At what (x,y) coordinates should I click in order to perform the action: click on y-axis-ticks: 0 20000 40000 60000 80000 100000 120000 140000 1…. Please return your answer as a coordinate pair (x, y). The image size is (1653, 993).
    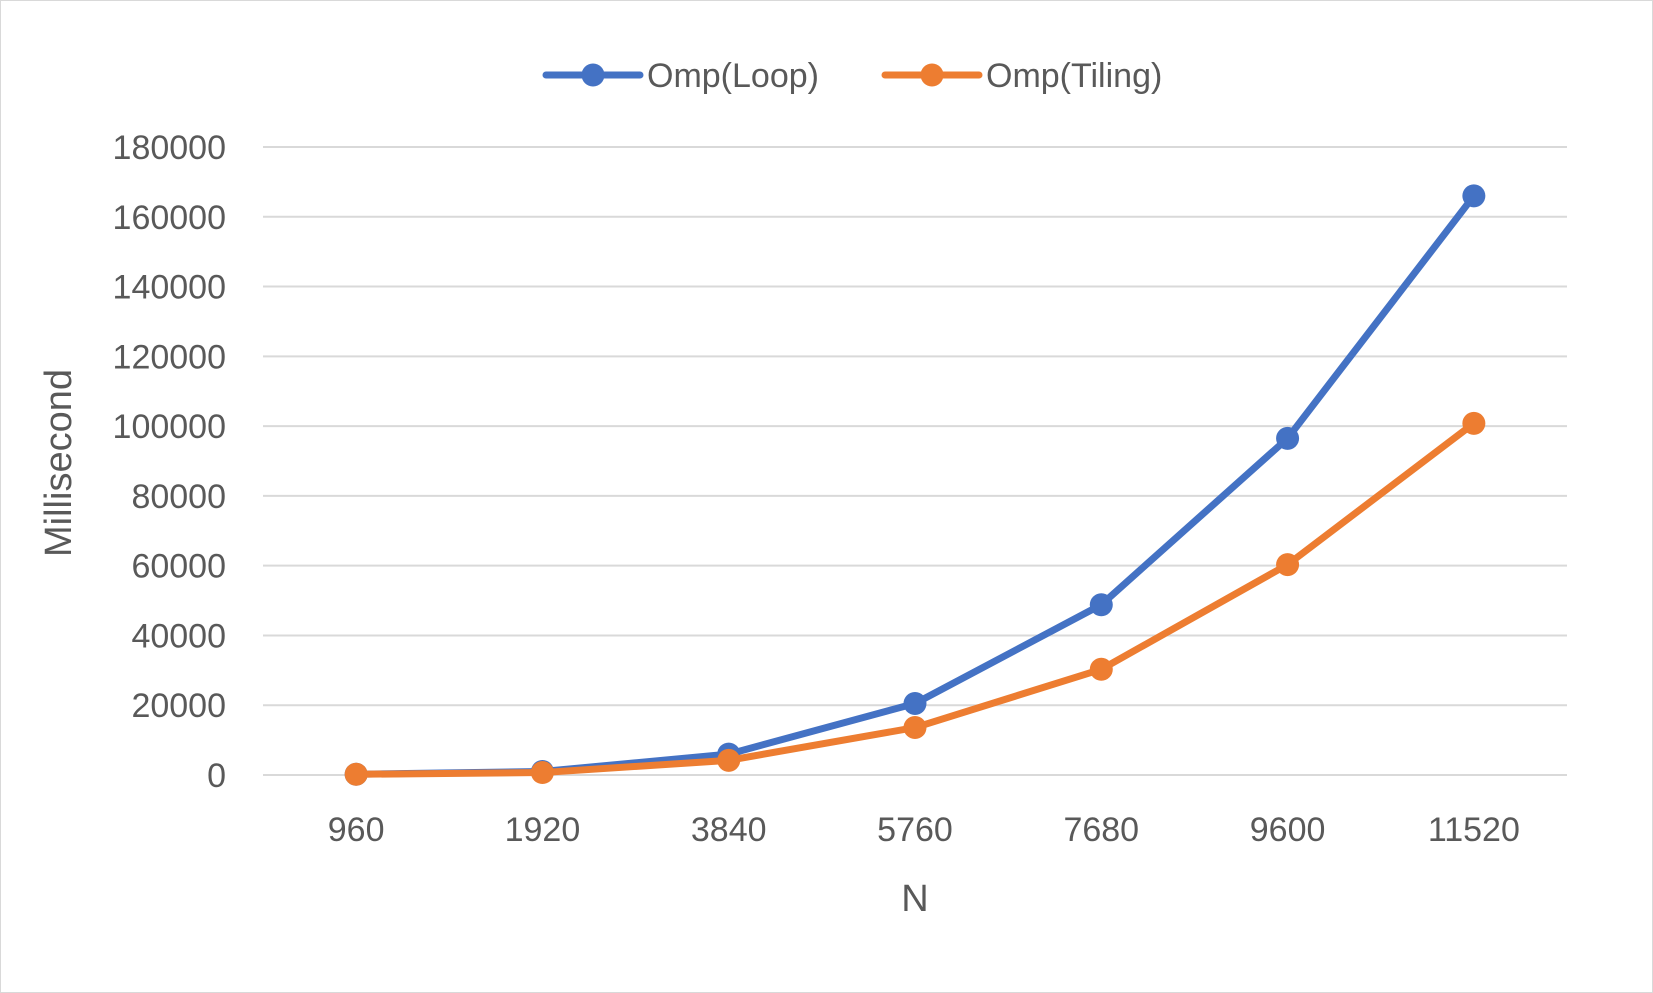
    Looking at the image, I should click on (169, 462).